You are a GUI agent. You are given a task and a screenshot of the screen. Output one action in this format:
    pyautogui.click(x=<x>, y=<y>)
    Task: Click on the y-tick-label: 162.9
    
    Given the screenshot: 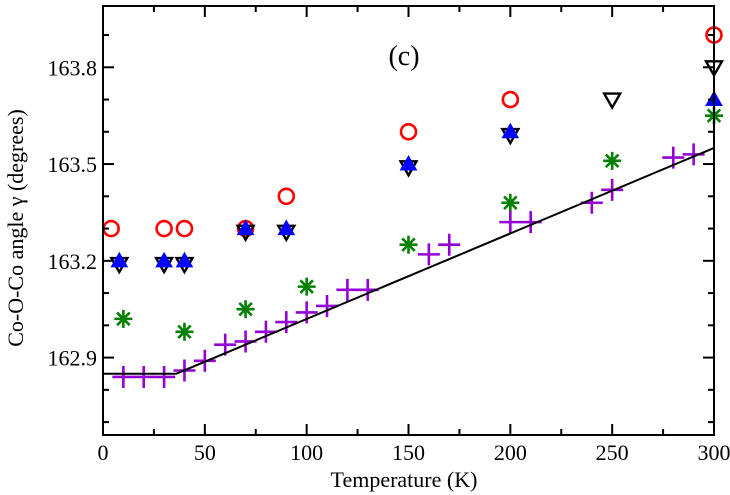 What is the action you would take?
    pyautogui.click(x=73, y=358)
    